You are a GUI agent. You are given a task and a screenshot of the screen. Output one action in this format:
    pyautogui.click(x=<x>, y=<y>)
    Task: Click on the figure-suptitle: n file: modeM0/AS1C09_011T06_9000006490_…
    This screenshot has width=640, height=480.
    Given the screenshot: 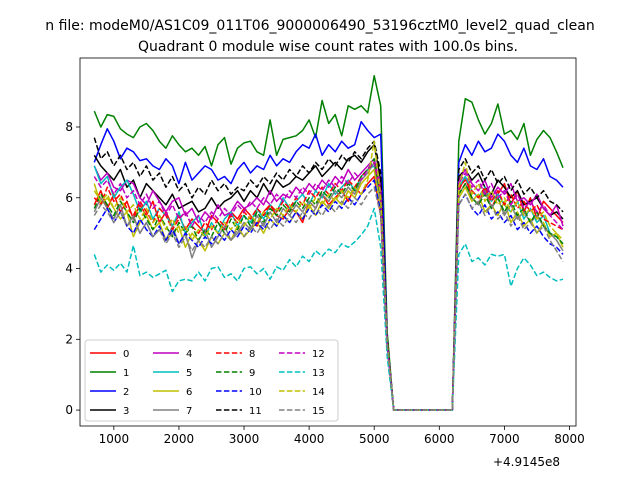 What is the action you would take?
    pyautogui.click(x=319, y=26)
    